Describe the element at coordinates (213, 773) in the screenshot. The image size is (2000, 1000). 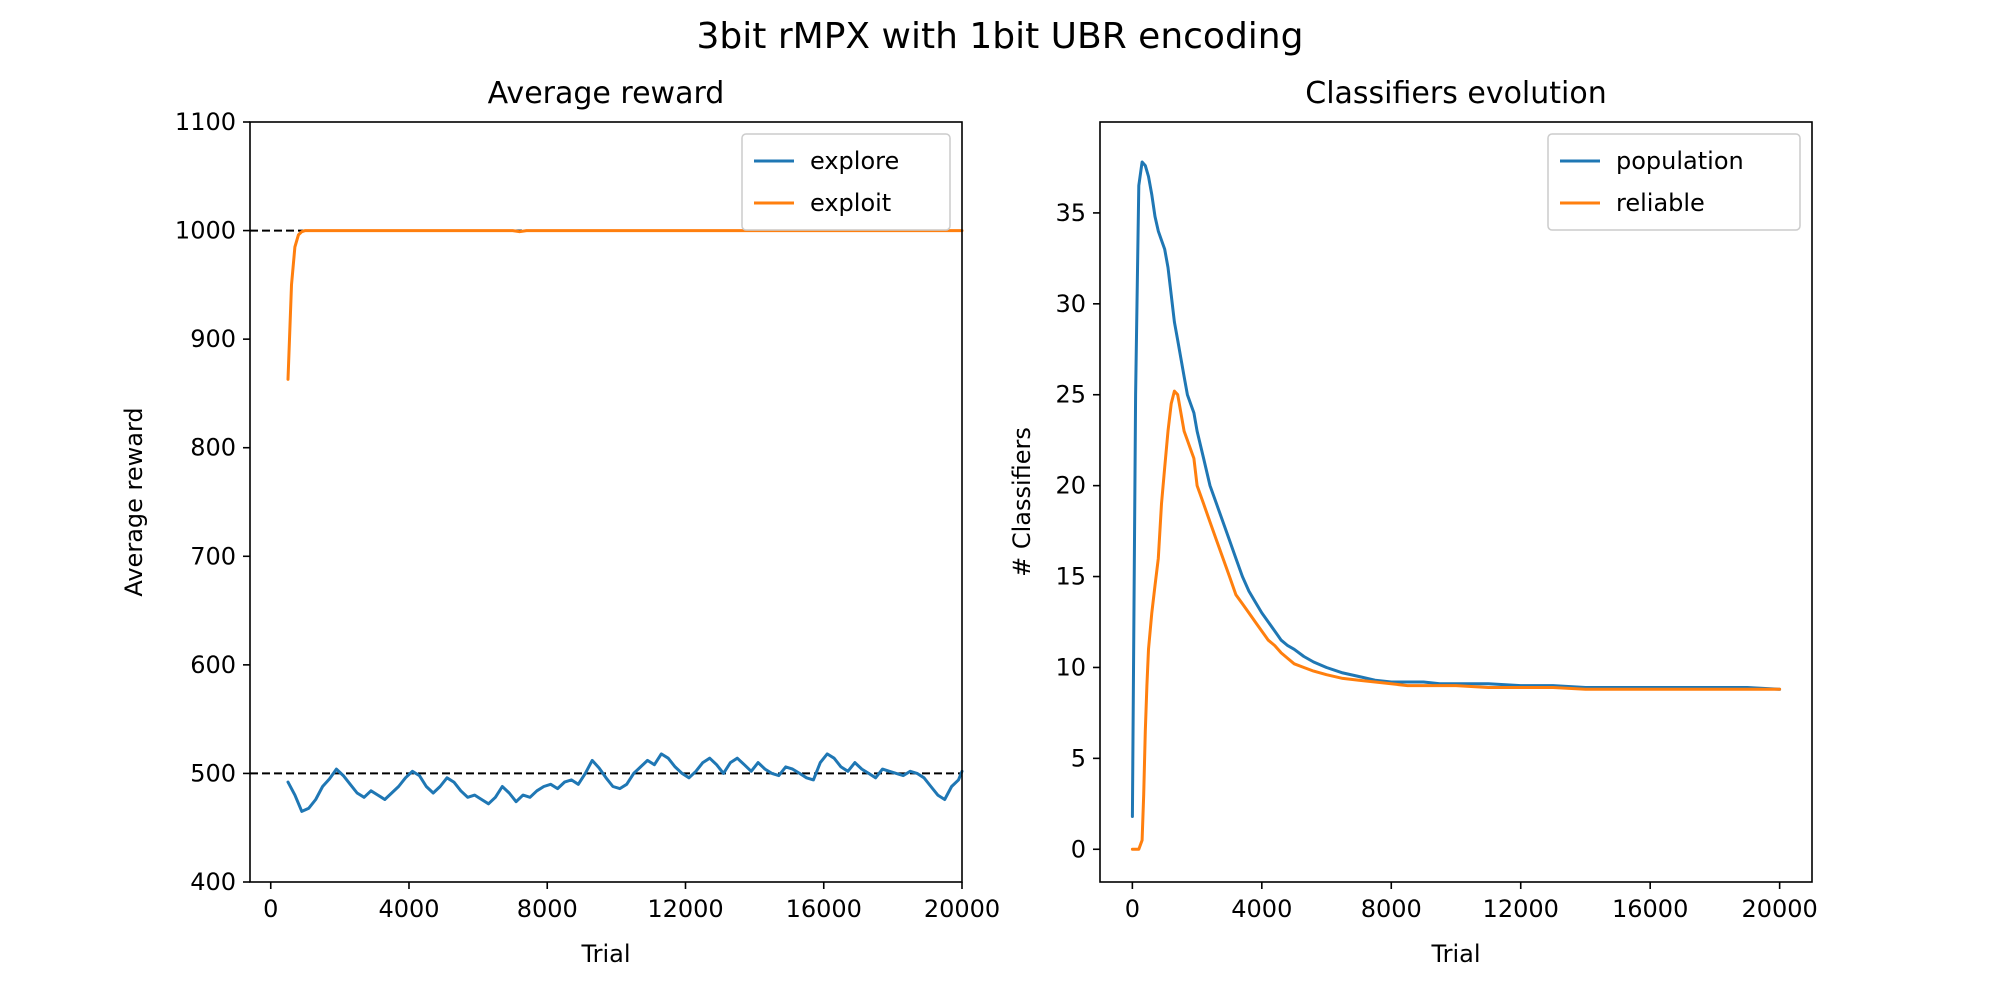
I see `y-tick-label: 500` at that location.